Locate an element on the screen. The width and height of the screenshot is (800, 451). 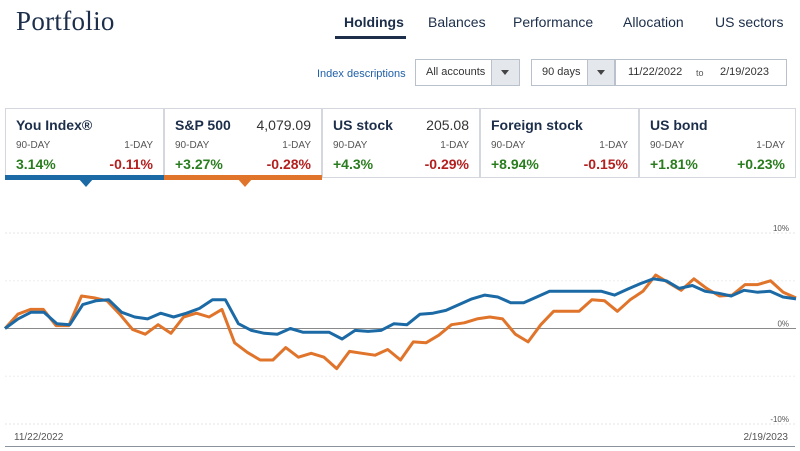
x-end-label: 2/19/2023 is located at coordinates (766, 437).